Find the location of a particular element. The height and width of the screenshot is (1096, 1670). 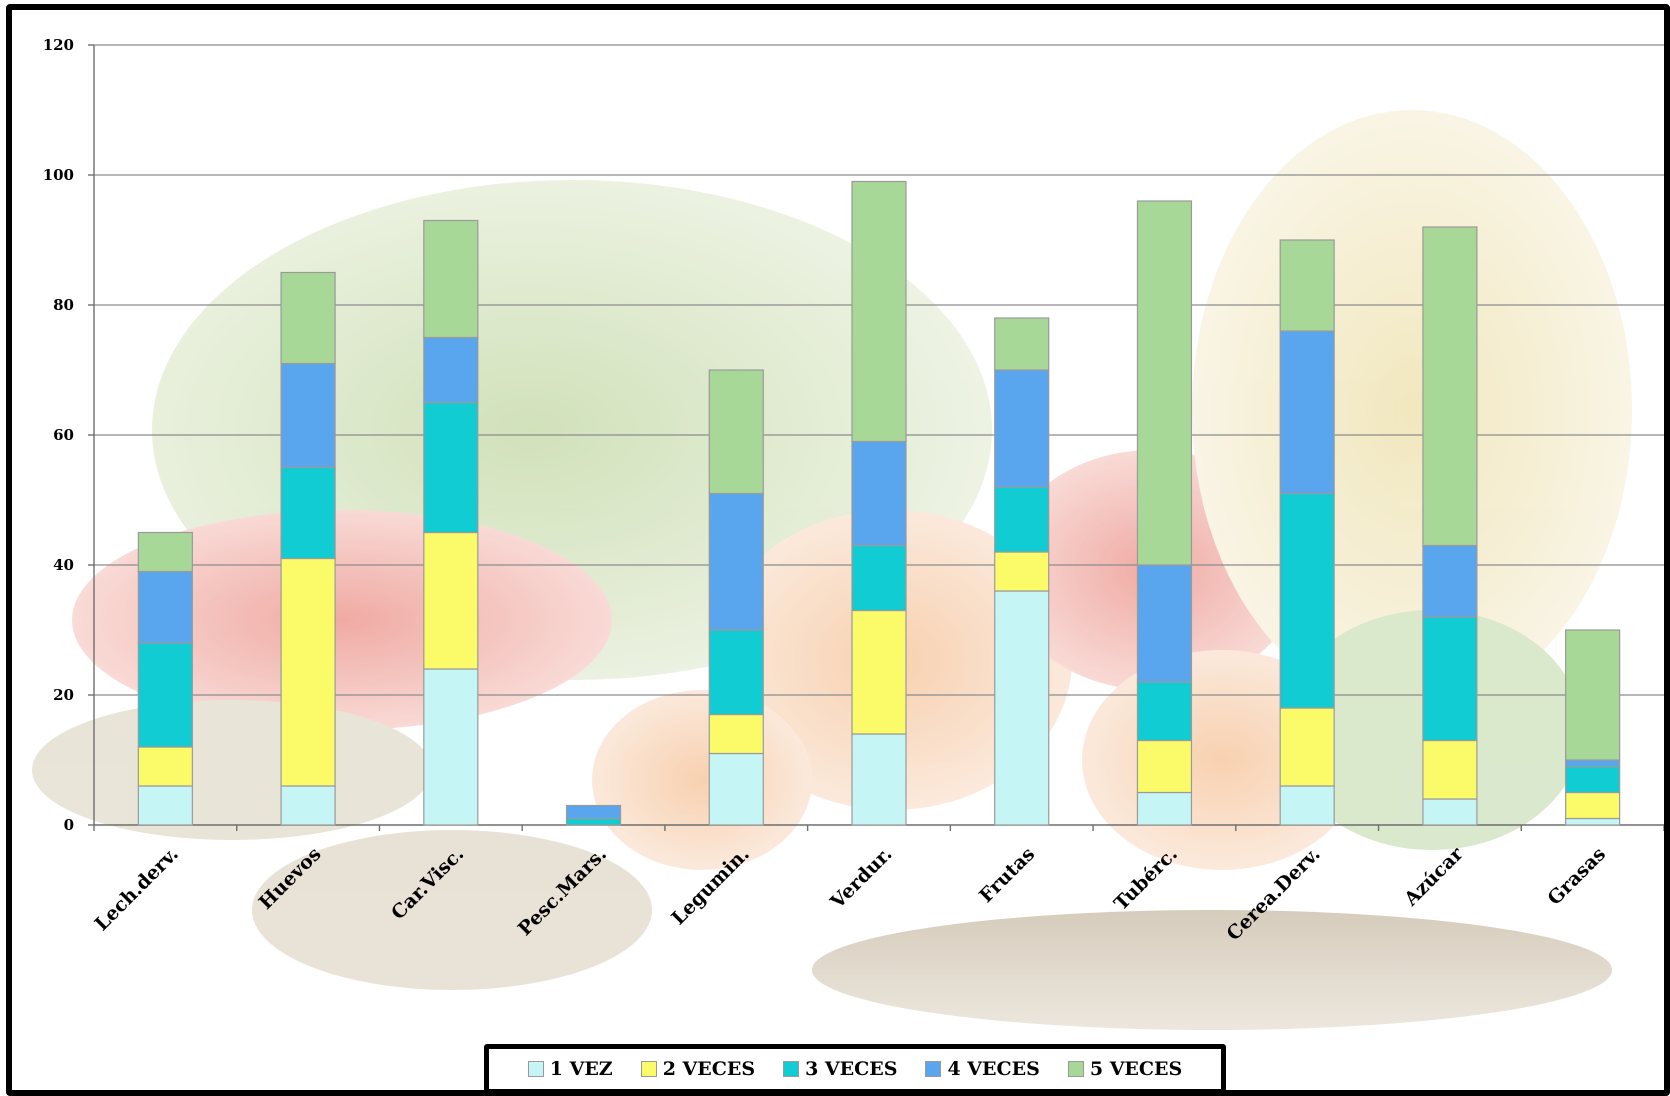

y-tick-labels: 0 20 40 60 80 100 120 is located at coordinates (58, 435).